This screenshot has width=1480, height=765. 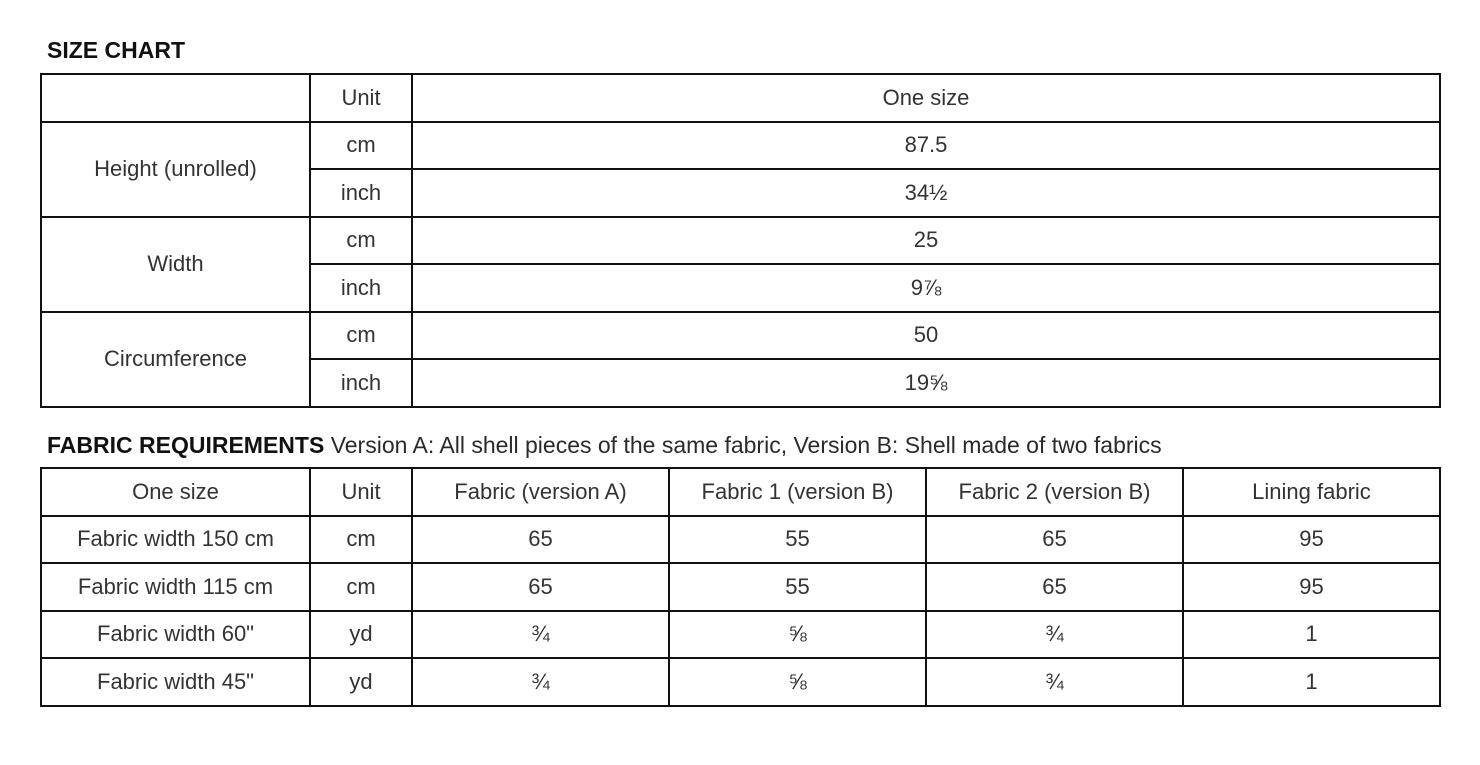 I want to click on table-row: inch 9⅞, so click(x=741, y=288).